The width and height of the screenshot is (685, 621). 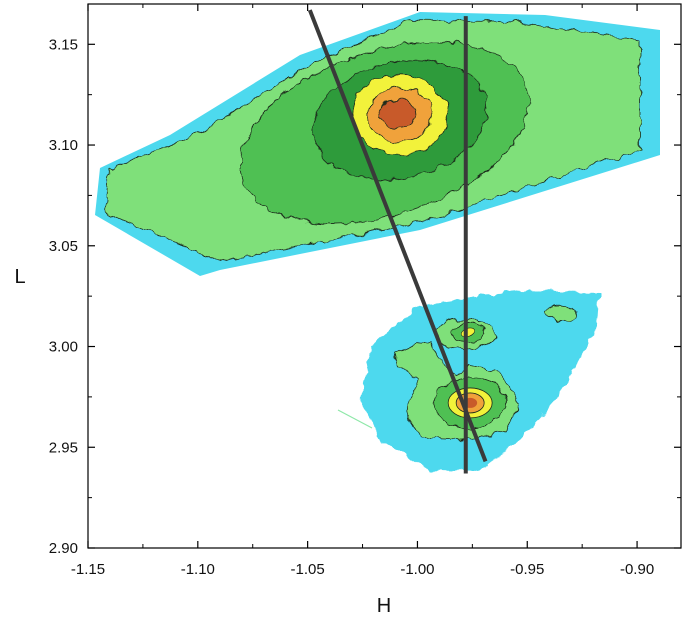 What do you see at coordinates (480, 381) in the screenshot?
I see `lower-contour-group` at bounding box center [480, 381].